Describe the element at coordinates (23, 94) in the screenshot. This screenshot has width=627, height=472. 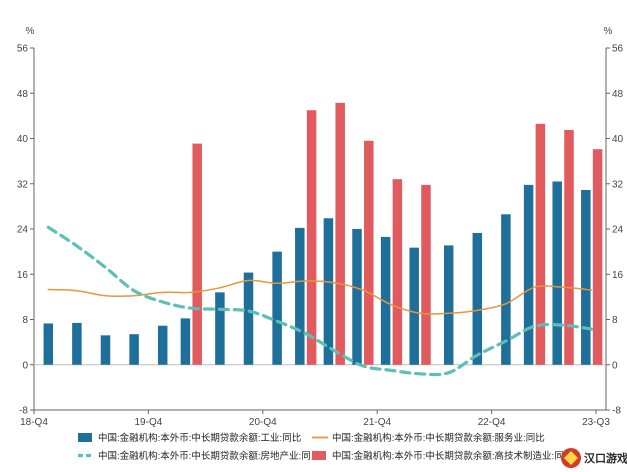
I see `y-tick-label-left: 48` at that location.